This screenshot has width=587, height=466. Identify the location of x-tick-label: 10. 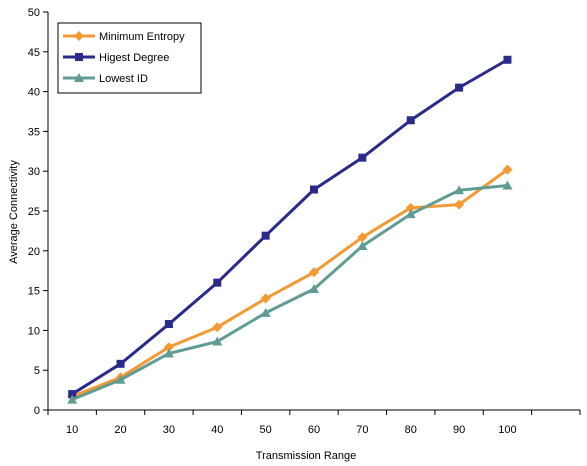
(72, 430).